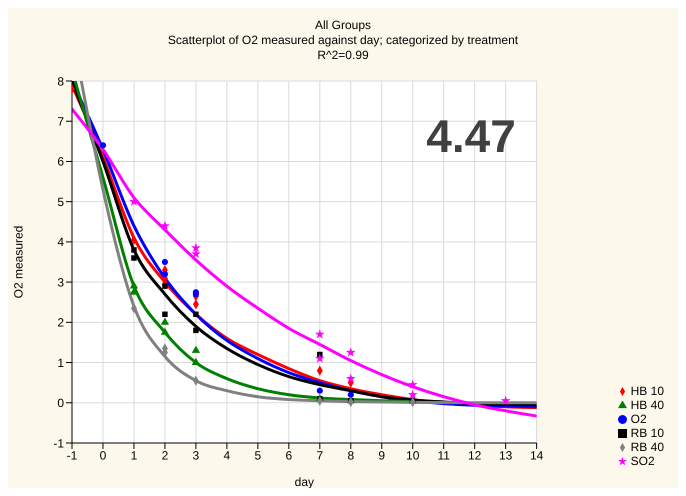  What do you see at coordinates (165, 455) in the screenshot?
I see `x-tick-label: 2` at bounding box center [165, 455].